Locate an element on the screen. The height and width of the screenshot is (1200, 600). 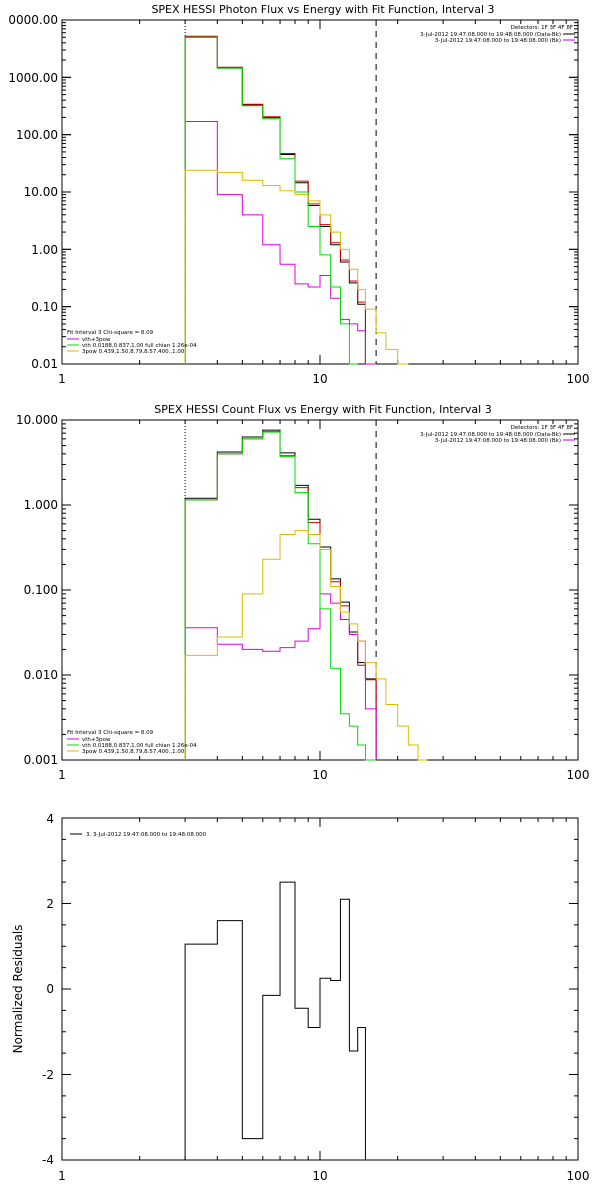
series-residuals is located at coordinates (275, 1020).